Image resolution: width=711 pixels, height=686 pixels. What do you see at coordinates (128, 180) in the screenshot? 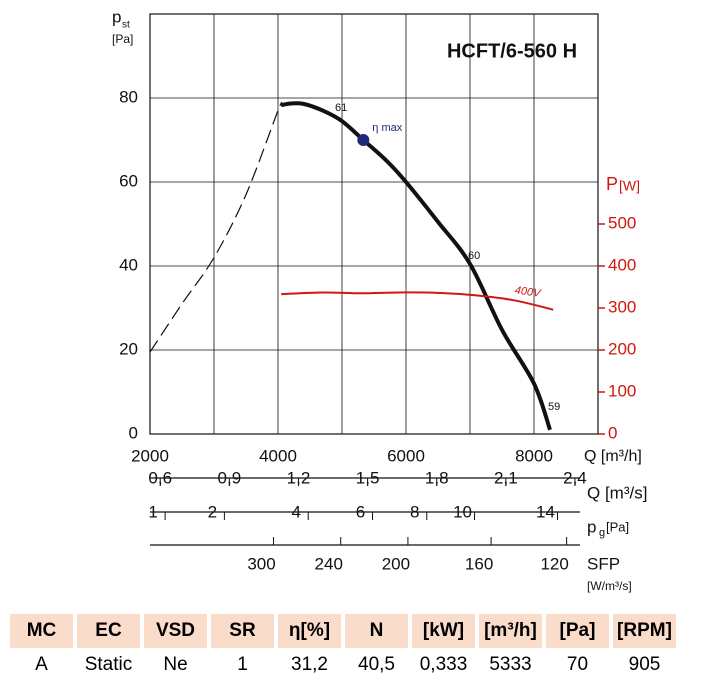
I see `y-tick-label: 60` at bounding box center [128, 180].